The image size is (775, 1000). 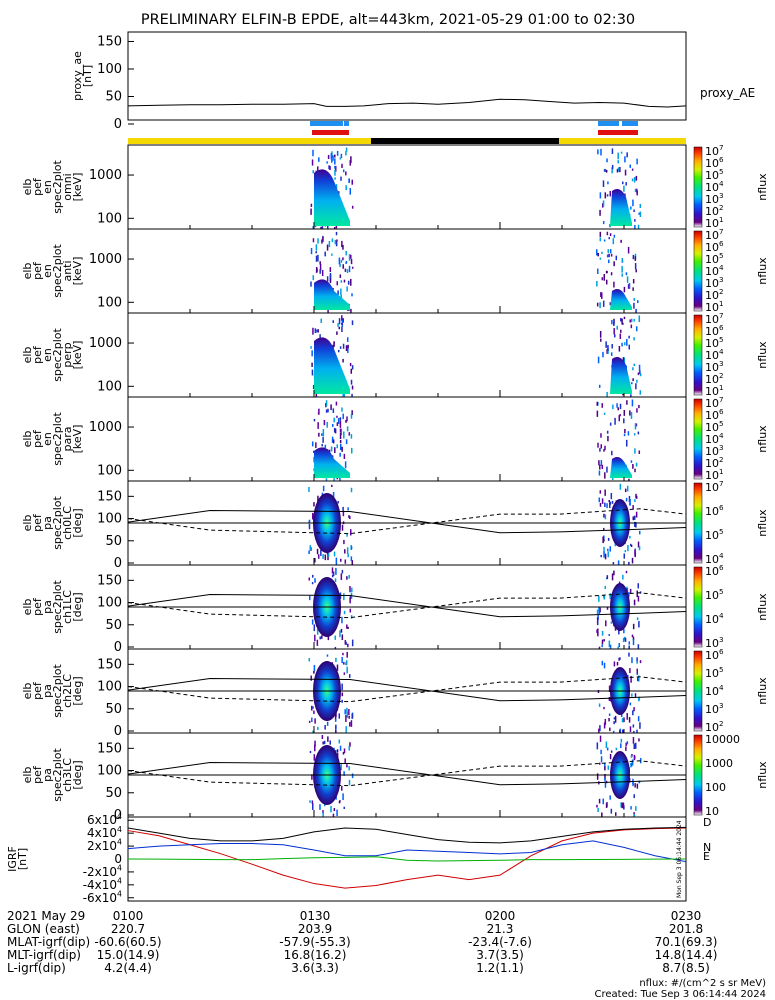 What do you see at coordinates (104, 819) in the screenshot?
I see `igrf-ytick: 6x104` at bounding box center [104, 819].